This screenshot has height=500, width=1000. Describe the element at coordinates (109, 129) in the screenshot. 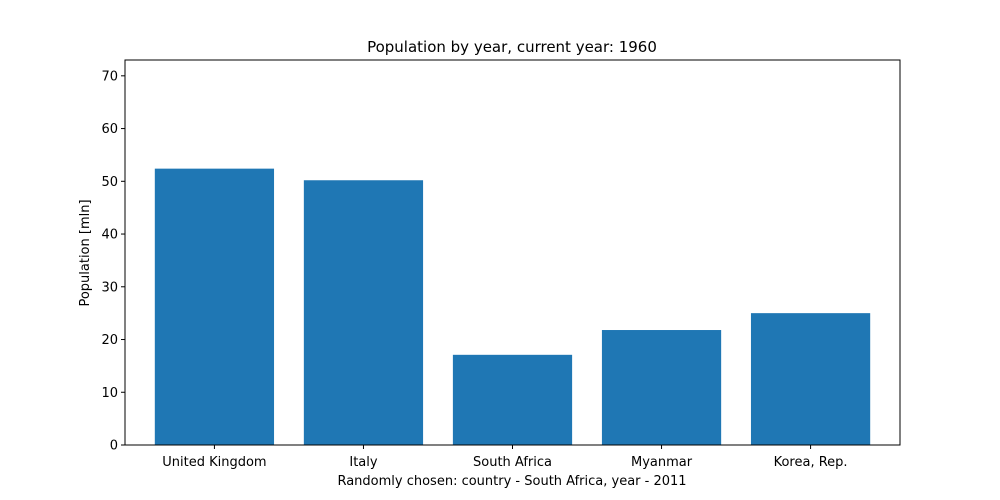

I see `y-tick-label: 60` at that location.